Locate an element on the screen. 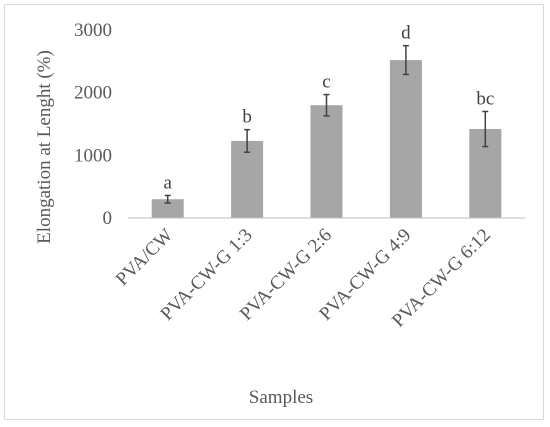  x-tick-label: PVA/CW is located at coordinates (144, 257).